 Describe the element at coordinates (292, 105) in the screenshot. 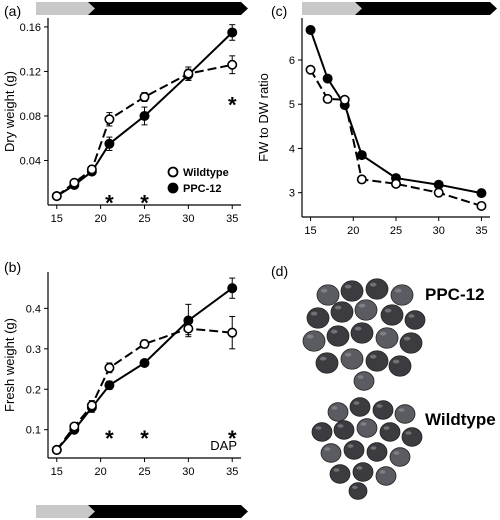

I see `y-tick-label: 5` at that location.